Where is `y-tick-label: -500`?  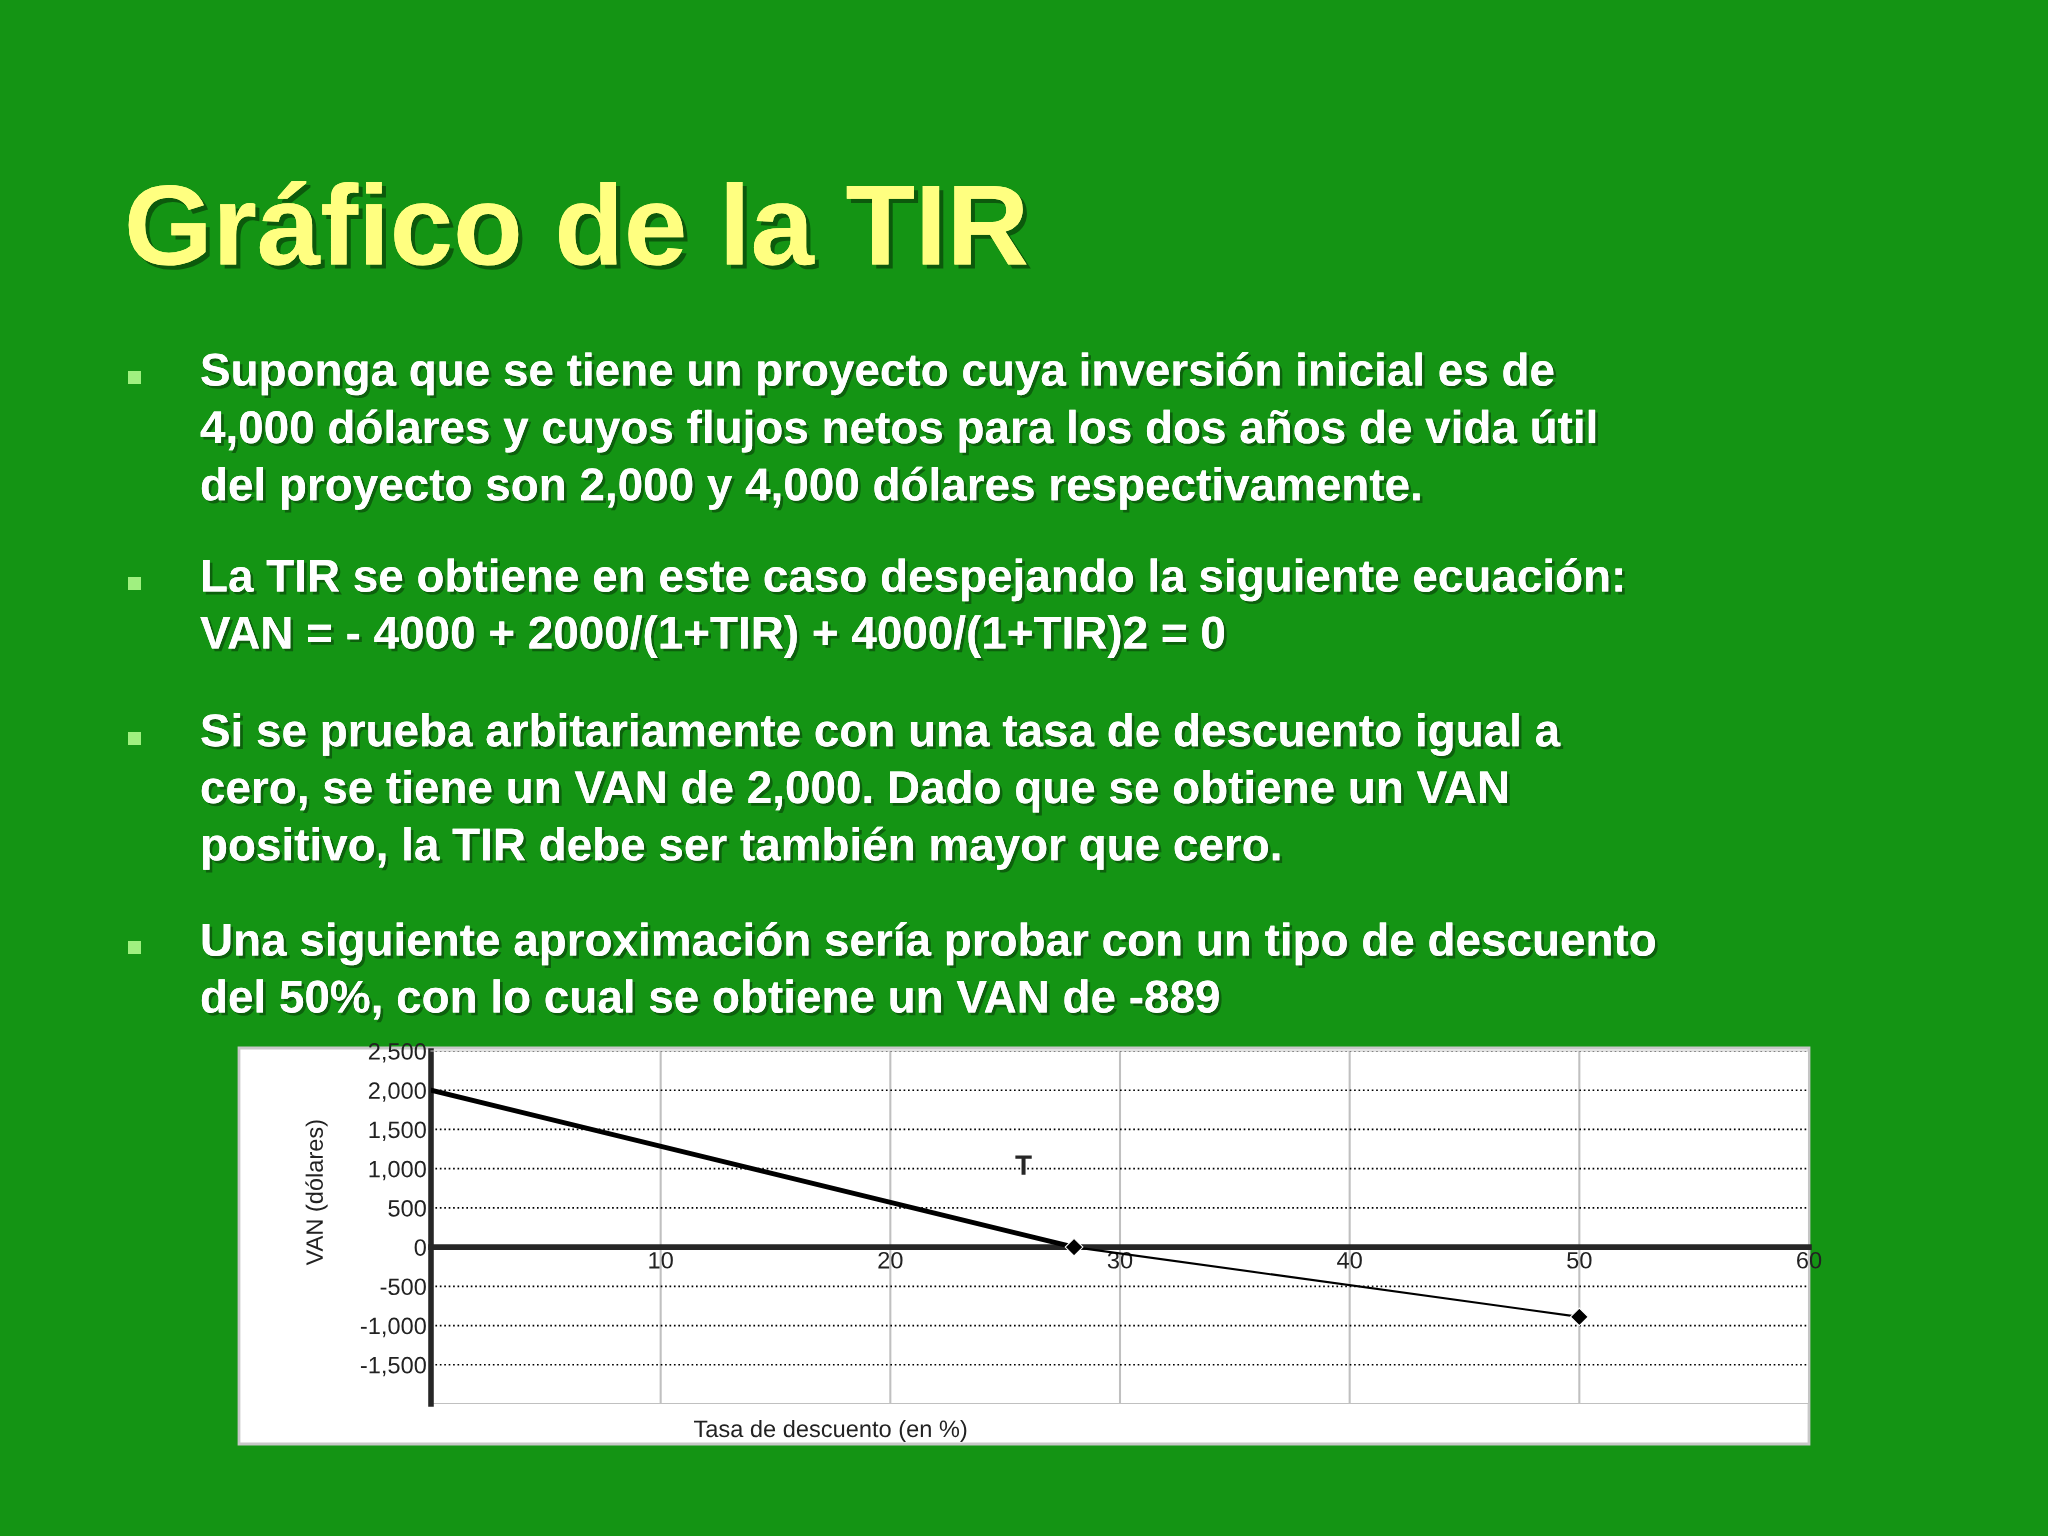
y-tick-label: -500 is located at coordinates (403, 1287).